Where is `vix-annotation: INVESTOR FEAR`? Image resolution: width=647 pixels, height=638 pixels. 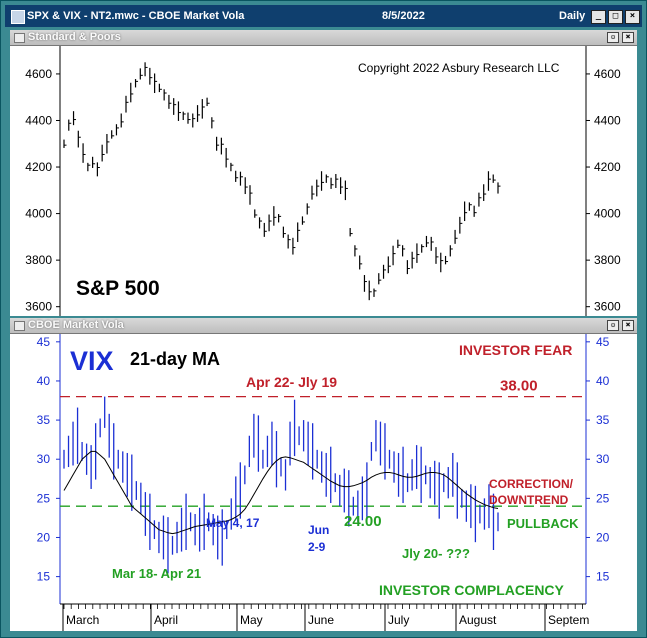 vix-annotation: INVESTOR FEAR is located at coordinates (515, 350).